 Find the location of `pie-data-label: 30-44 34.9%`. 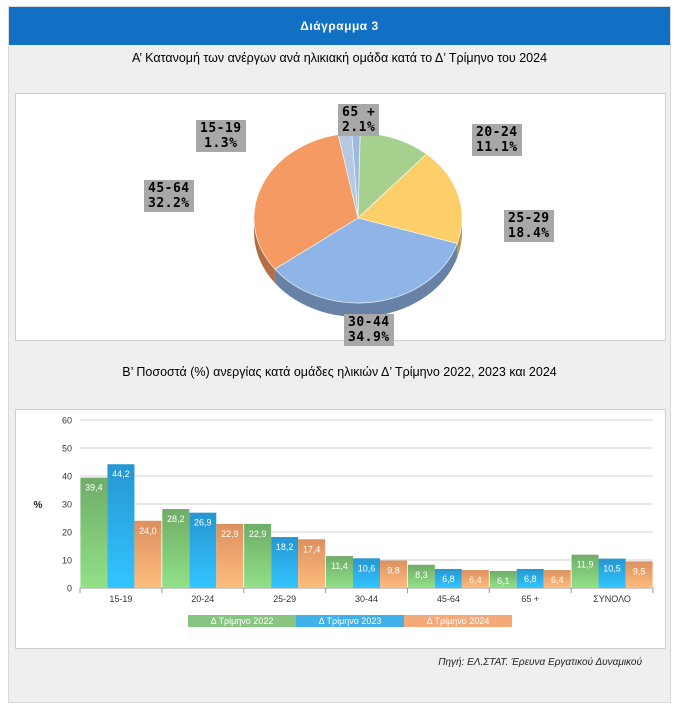

pie-data-label: 30-44 34.9% is located at coordinates (369, 330).